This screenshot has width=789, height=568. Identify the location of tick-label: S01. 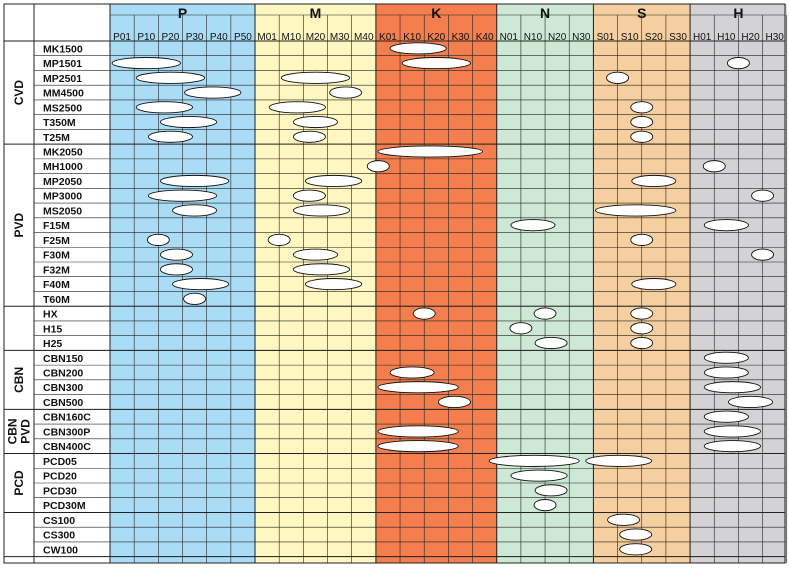
(606, 37).